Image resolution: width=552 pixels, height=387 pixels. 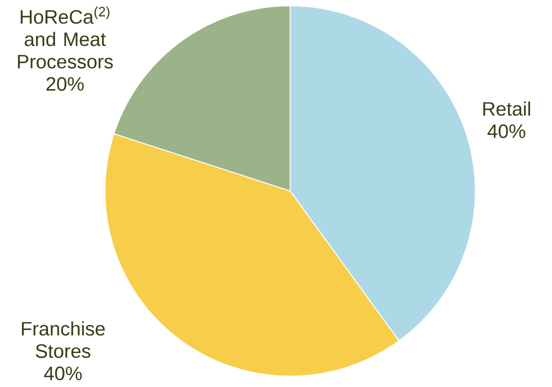 I want to click on slice-label: HoReCa$^{(2)}$ and Meat Processors, so click(x=65, y=37).